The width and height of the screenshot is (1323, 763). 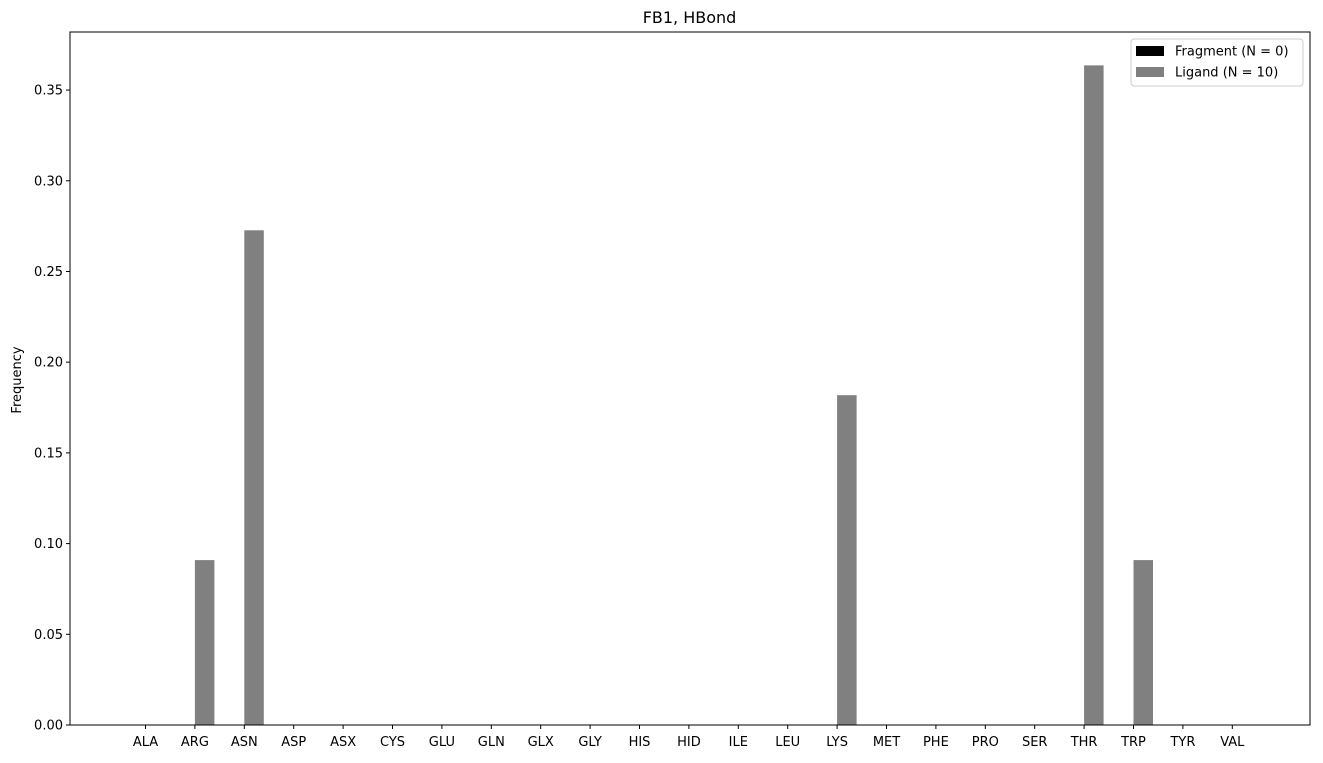 What do you see at coordinates (640, 742) in the screenshot?
I see `x-tick-label-his: HIS` at bounding box center [640, 742].